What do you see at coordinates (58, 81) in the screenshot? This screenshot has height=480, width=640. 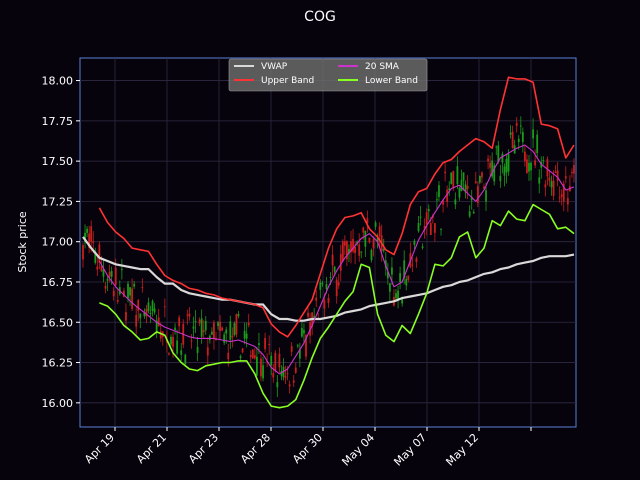 I see `y-tick-label: 18.00` at bounding box center [58, 81].